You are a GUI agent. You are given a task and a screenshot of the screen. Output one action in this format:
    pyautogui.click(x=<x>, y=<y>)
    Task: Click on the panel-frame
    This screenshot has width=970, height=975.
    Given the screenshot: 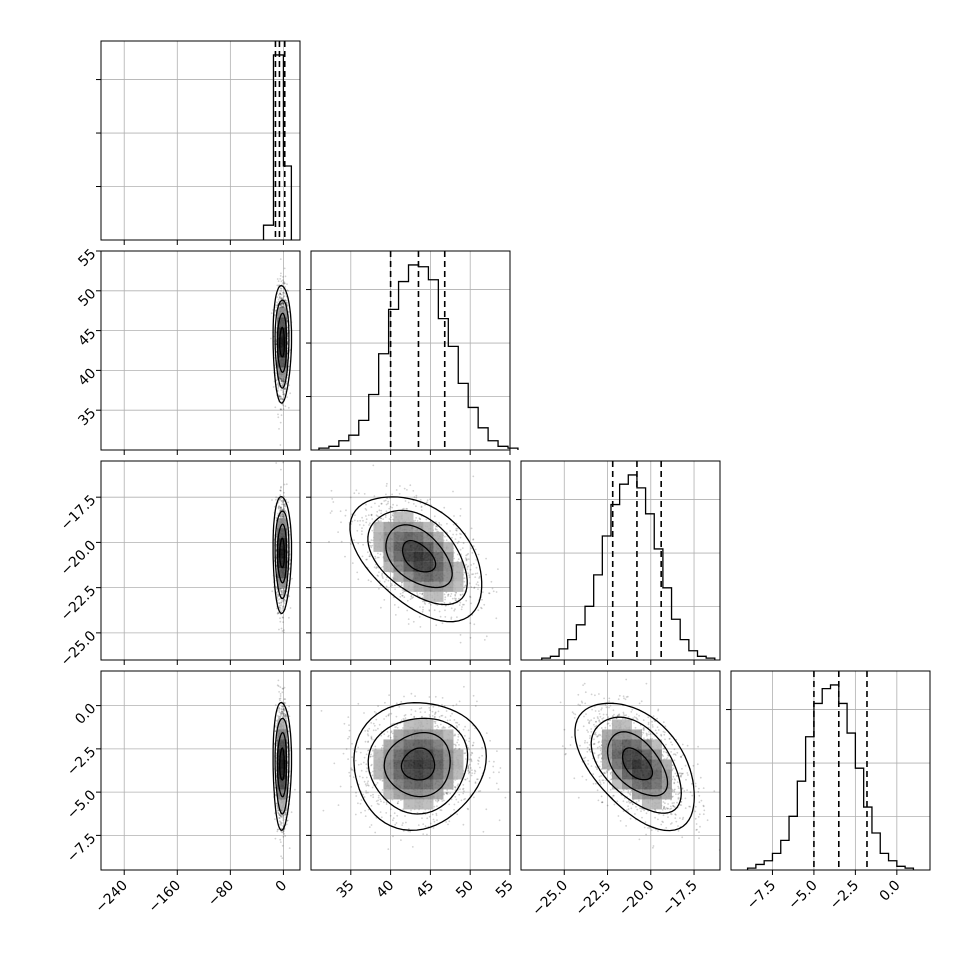 What is the action you would take?
    pyautogui.click(x=200, y=560)
    